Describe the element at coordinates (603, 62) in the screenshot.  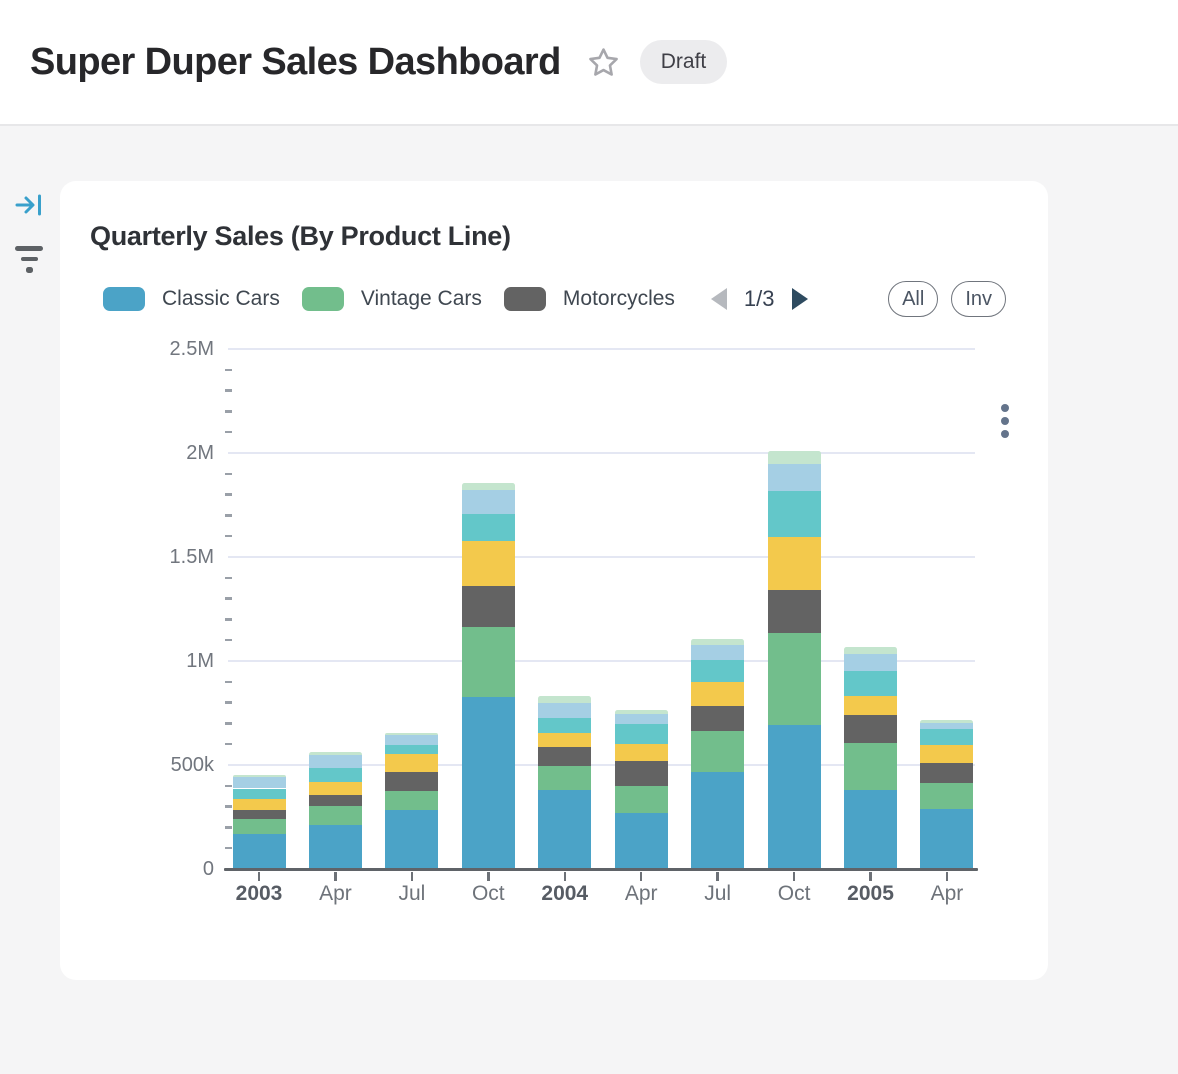
I see `favorite-star-button` at that location.